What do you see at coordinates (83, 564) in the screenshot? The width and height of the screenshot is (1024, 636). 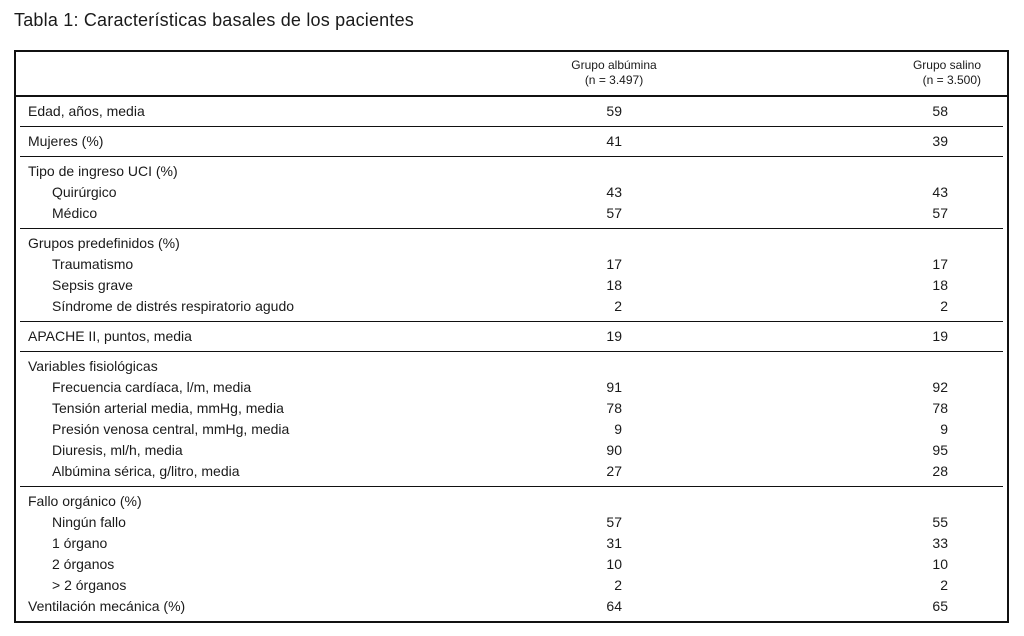 I see `row-label: 2 órganos` at bounding box center [83, 564].